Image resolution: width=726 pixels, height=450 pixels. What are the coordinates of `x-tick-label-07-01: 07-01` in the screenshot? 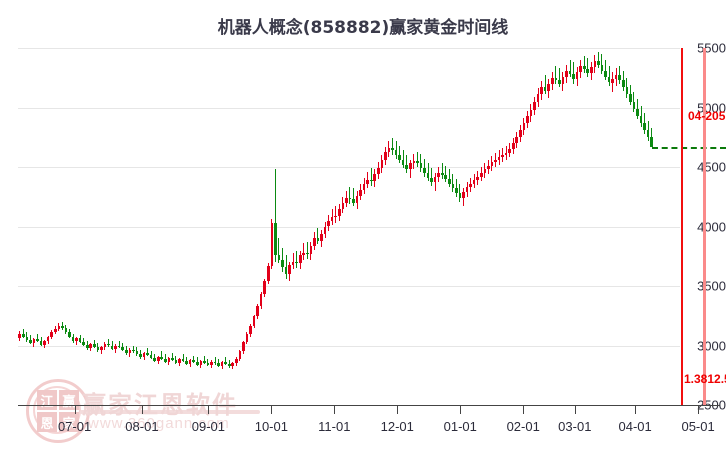 It's located at (74, 426).